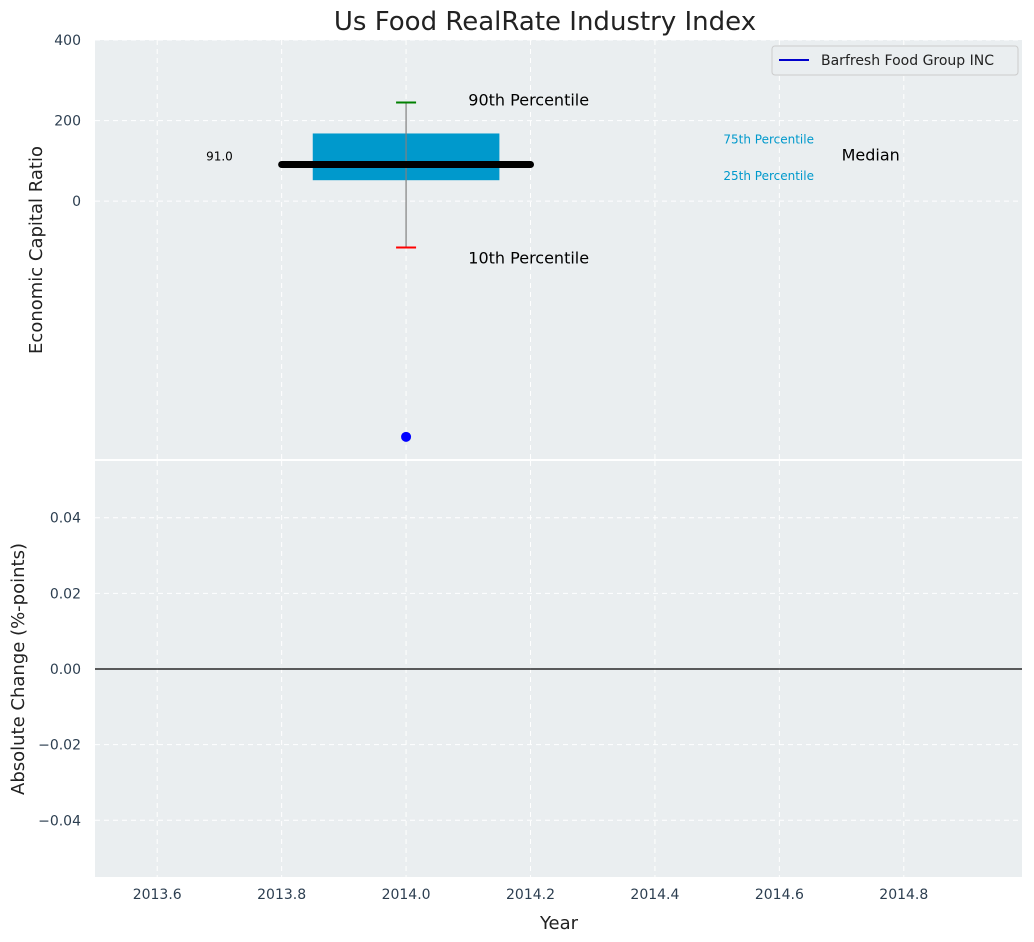 This screenshot has height=942, width=1034. Describe the element at coordinates (219, 156) in the screenshot. I see `median-value-label: 91.0` at that location.